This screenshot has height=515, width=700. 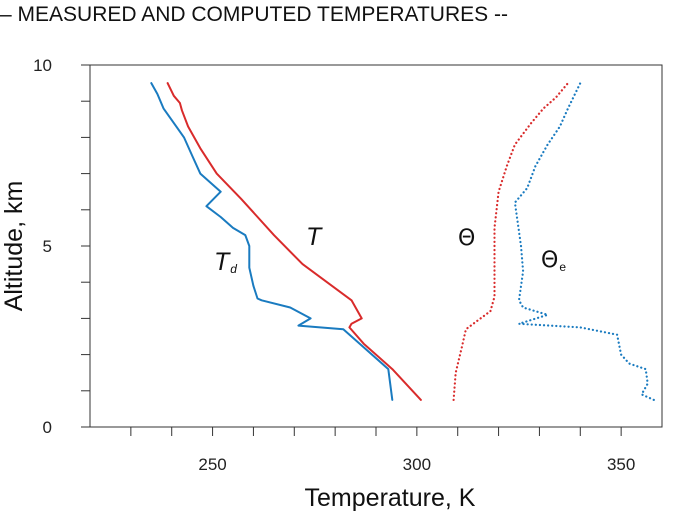 What do you see at coordinates (47, 427) in the screenshot?
I see `y-tick-label: 0` at bounding box center [47, 427].